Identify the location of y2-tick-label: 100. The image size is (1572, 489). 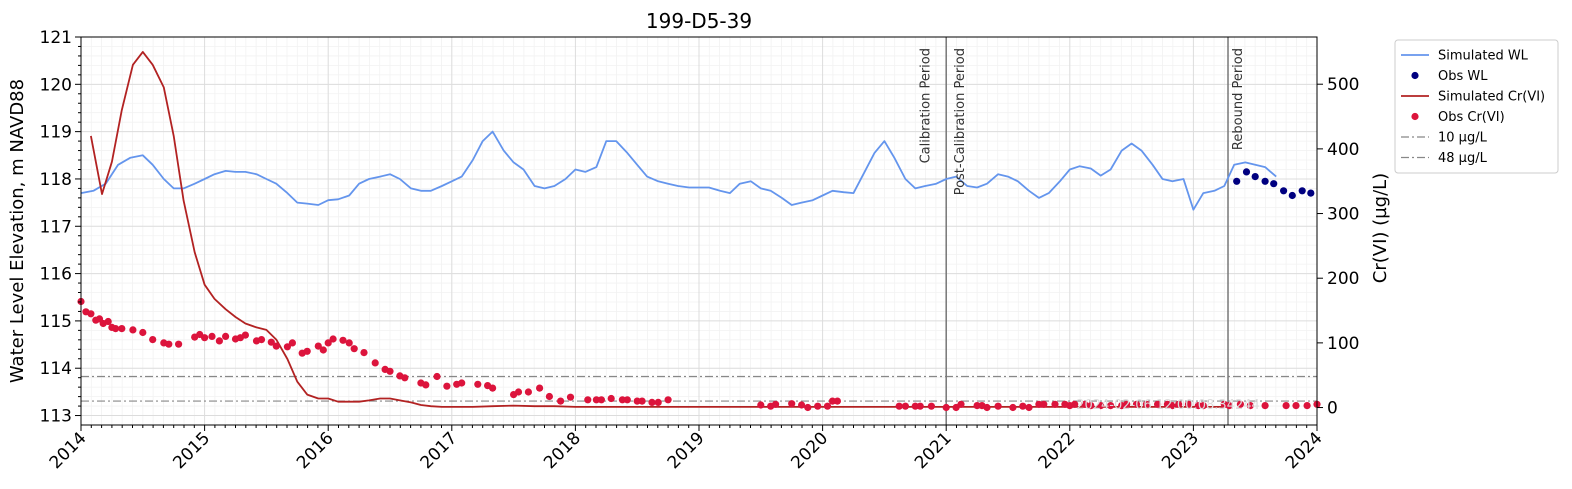
(1343, 344).